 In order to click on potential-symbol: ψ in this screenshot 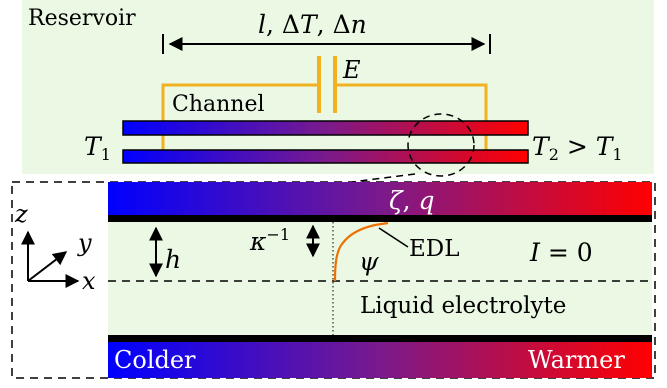, I will do `click(369, 261)`.